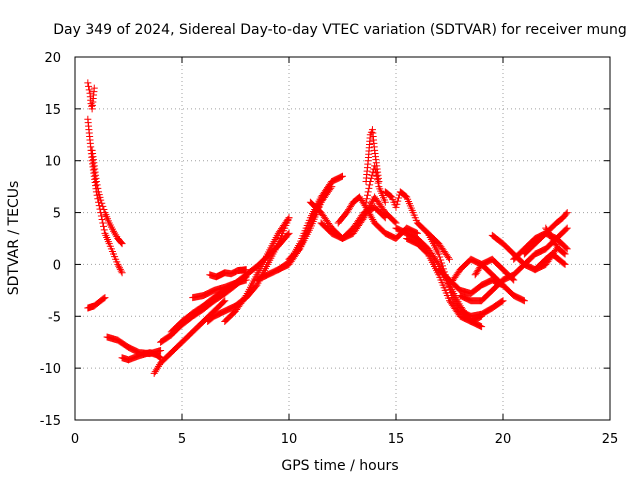 The image size is (640, 480). Describe the element at coordinates (52, 58) in the screenshot. I see `y-tick-label: 20` at that location.